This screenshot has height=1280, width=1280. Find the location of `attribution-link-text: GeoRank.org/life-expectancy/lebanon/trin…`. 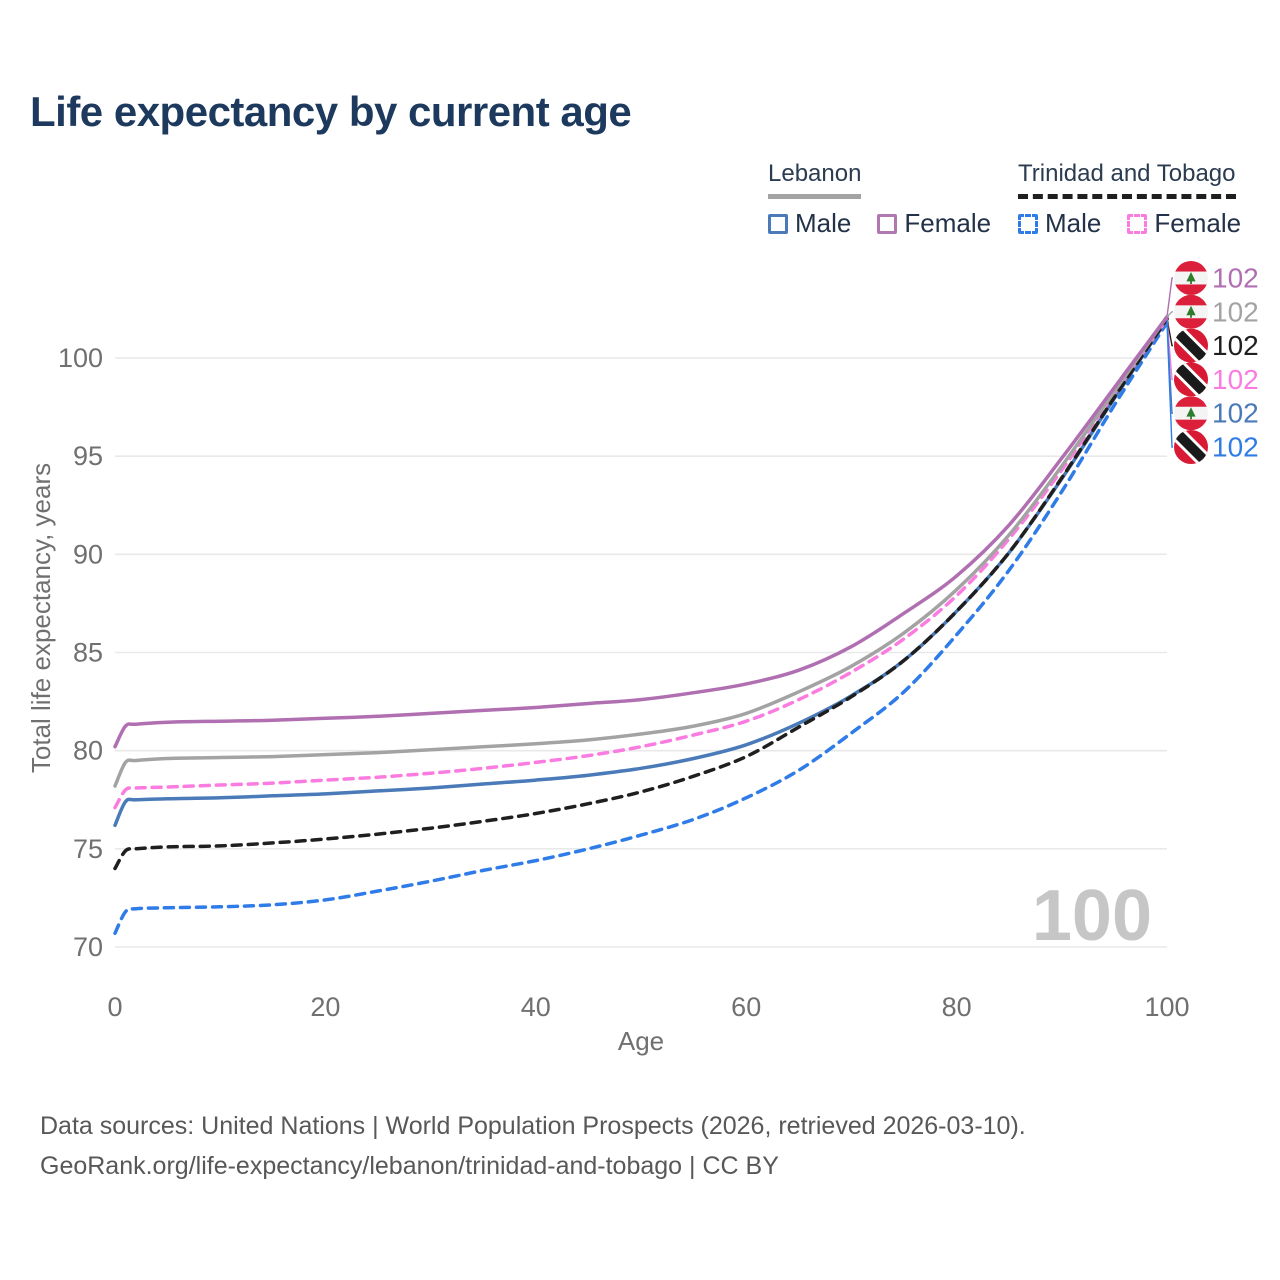

attribution-link-text: GeoRank.org/life-expectancy/lebanon/trin… is located at coordinates (409, 1166).